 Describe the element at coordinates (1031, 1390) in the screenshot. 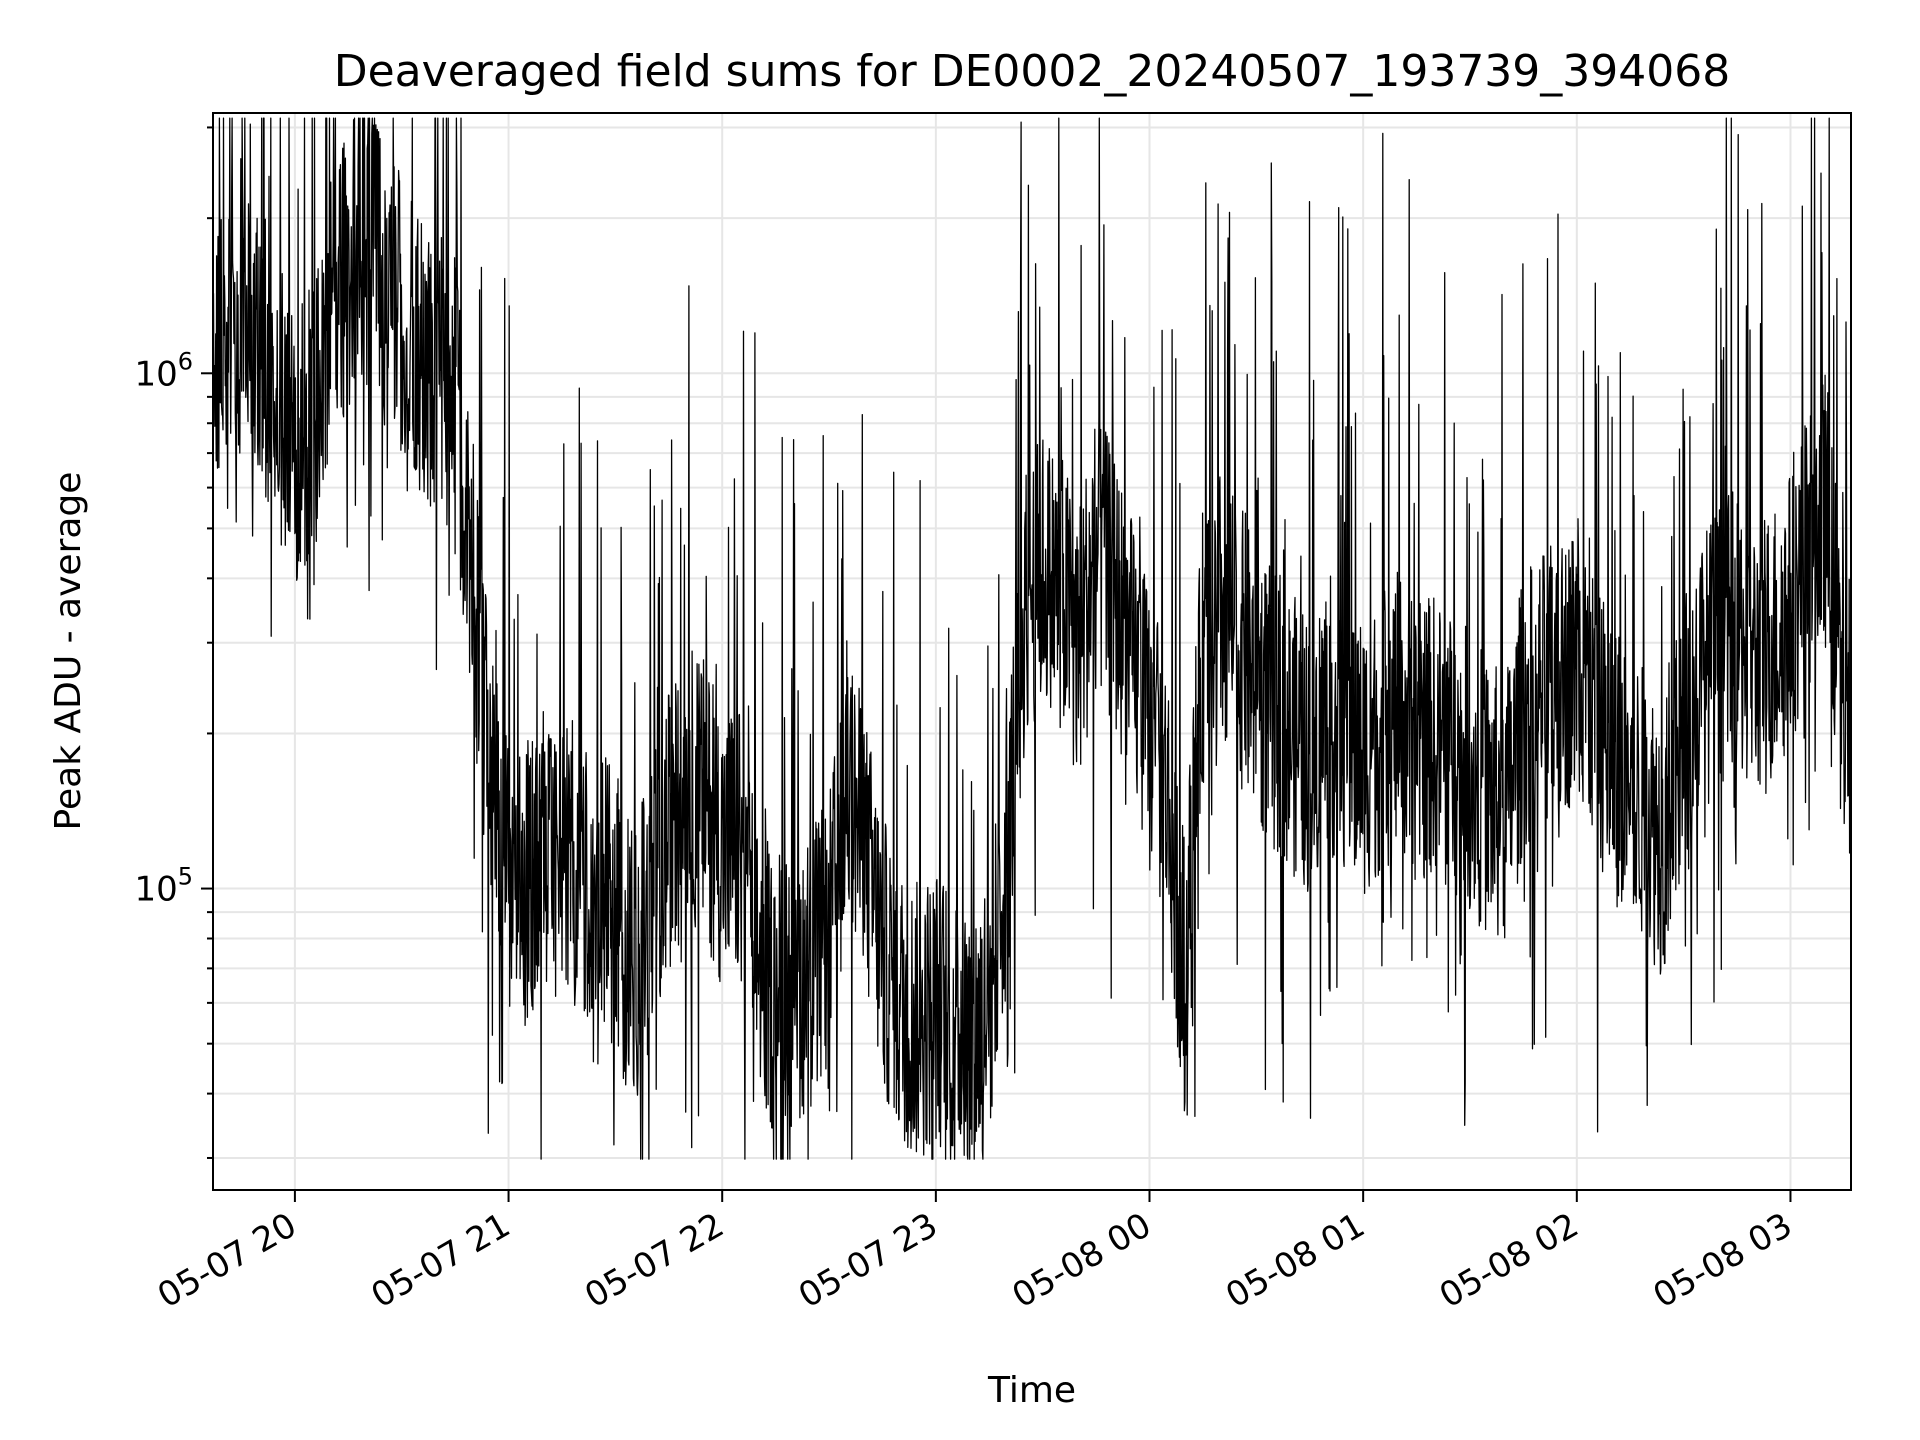

I see `x-axis-label: Time` at that location.